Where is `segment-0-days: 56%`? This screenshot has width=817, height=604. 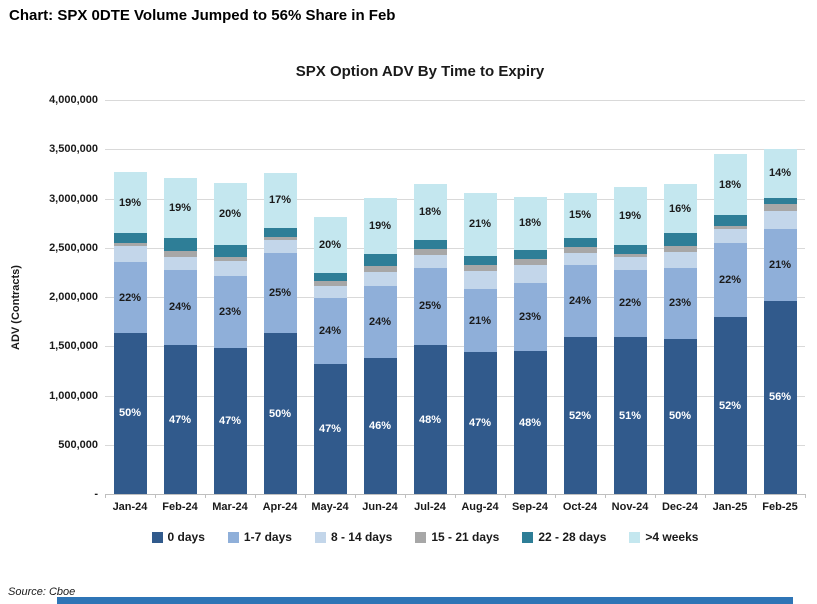
segment-0-days: 56% is located at coordinates (780, 397).